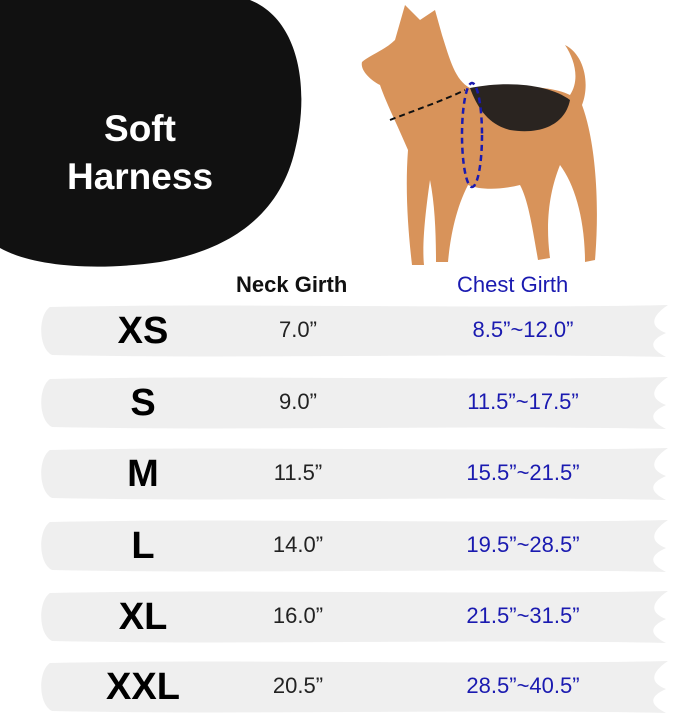  Describe the element at coordinates (513, 284) in the screenshot. I see `chest-girth-header: Chest Girth` at that location.